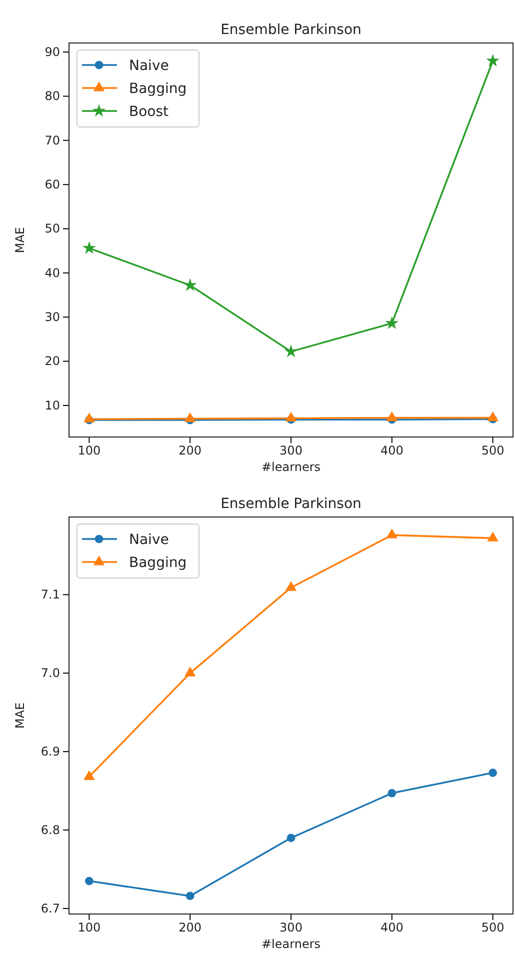  I want to click on y-tick-label: 10, so click(52, 405).